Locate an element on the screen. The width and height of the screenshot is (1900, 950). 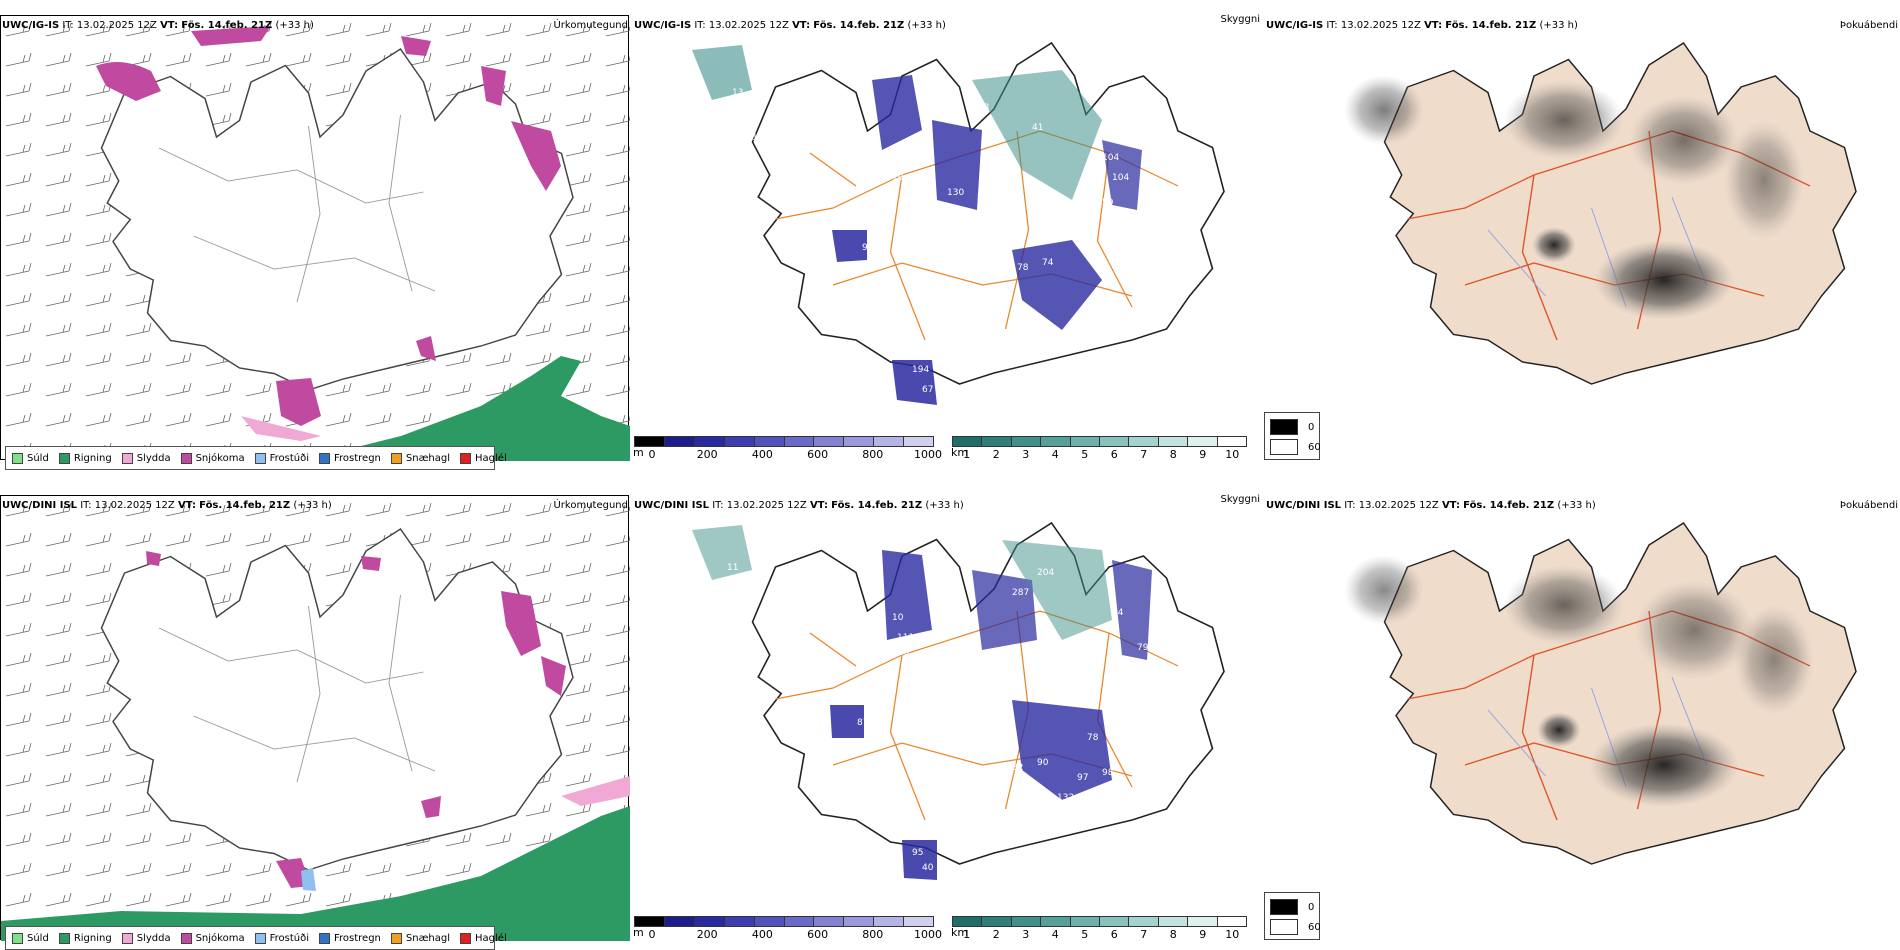
visibility-value-label: 17 is located at coordinates (972, 698).